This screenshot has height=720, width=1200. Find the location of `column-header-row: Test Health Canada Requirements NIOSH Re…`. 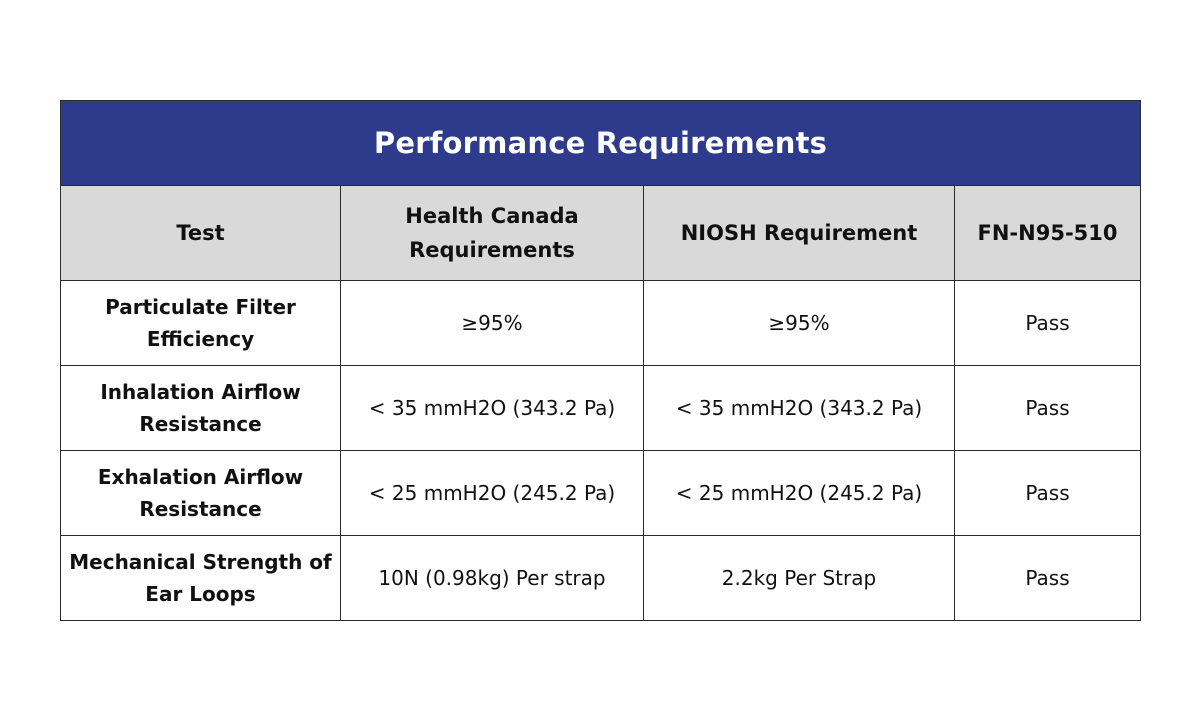

column-header-row: Test Health Canada Requirements NIOSH Re… is located at coordinates (601, 233).